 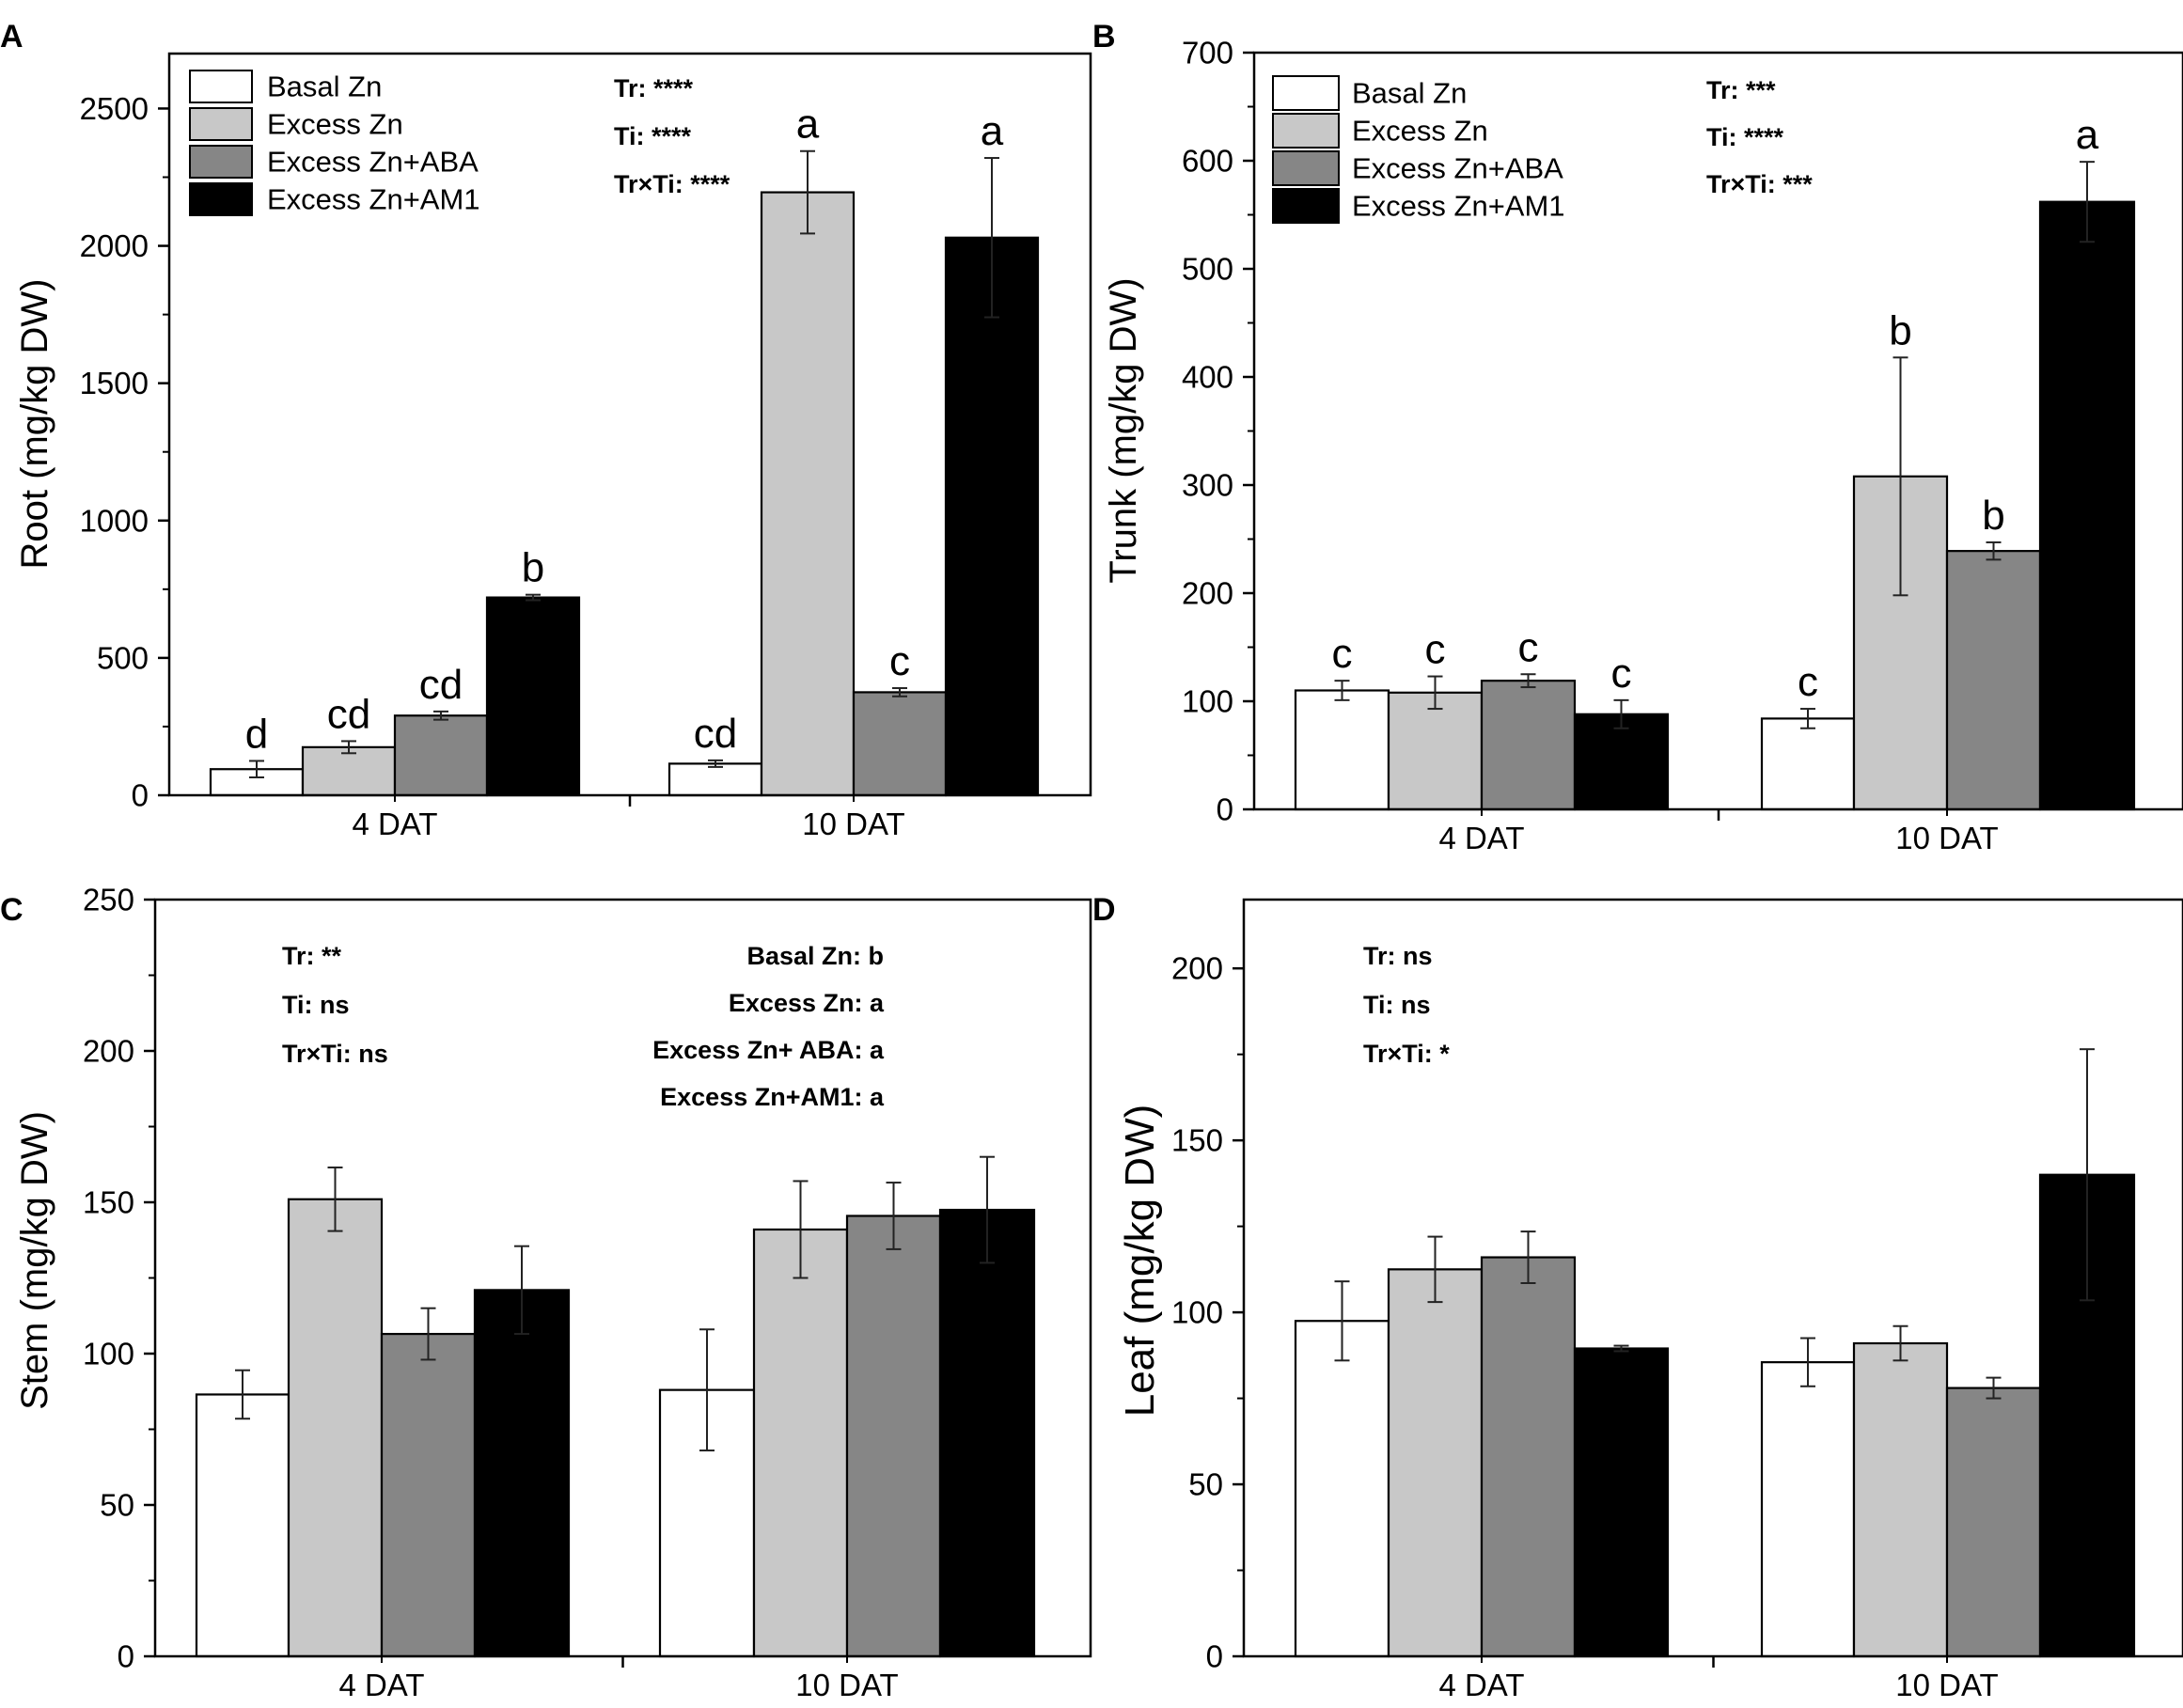 What do you see at coordinates (12, 910) in the screenshot?
I see `panel-letter: C` at bounding box center [12, 910].